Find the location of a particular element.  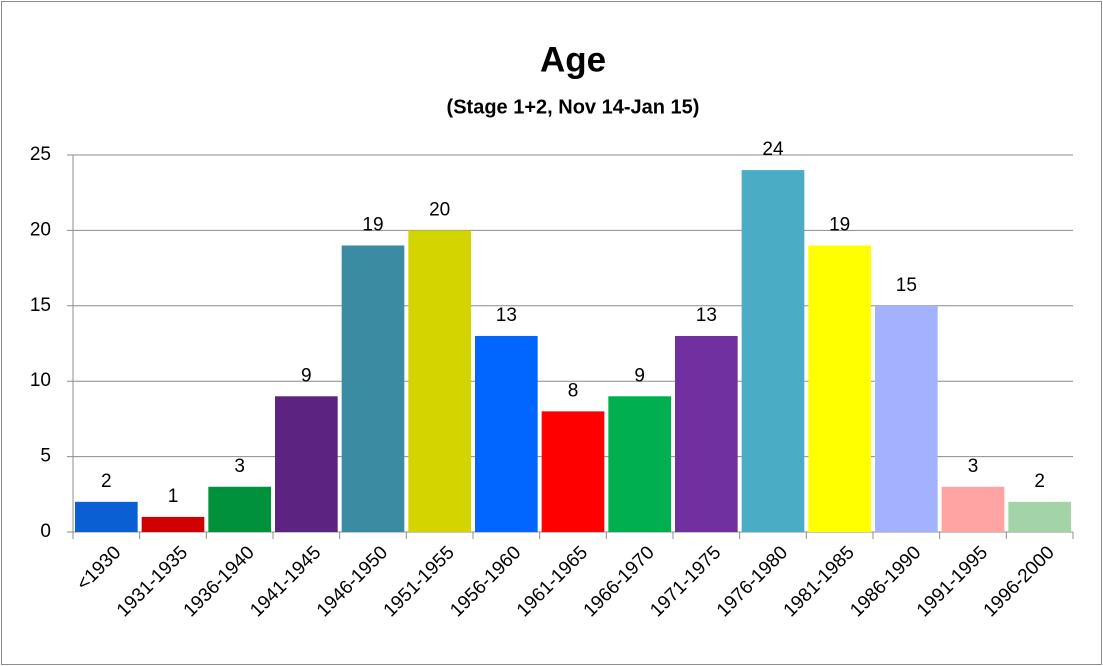

data-label: 15 is located at coordinates (906, 285).